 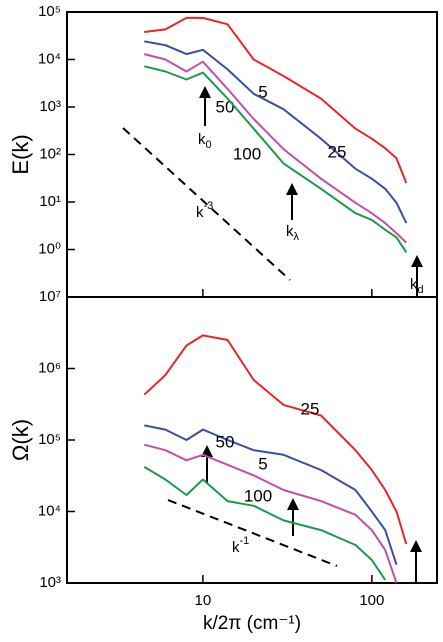 I want to click on y-tick-label: 10⁶, so click(x=49, y=367).